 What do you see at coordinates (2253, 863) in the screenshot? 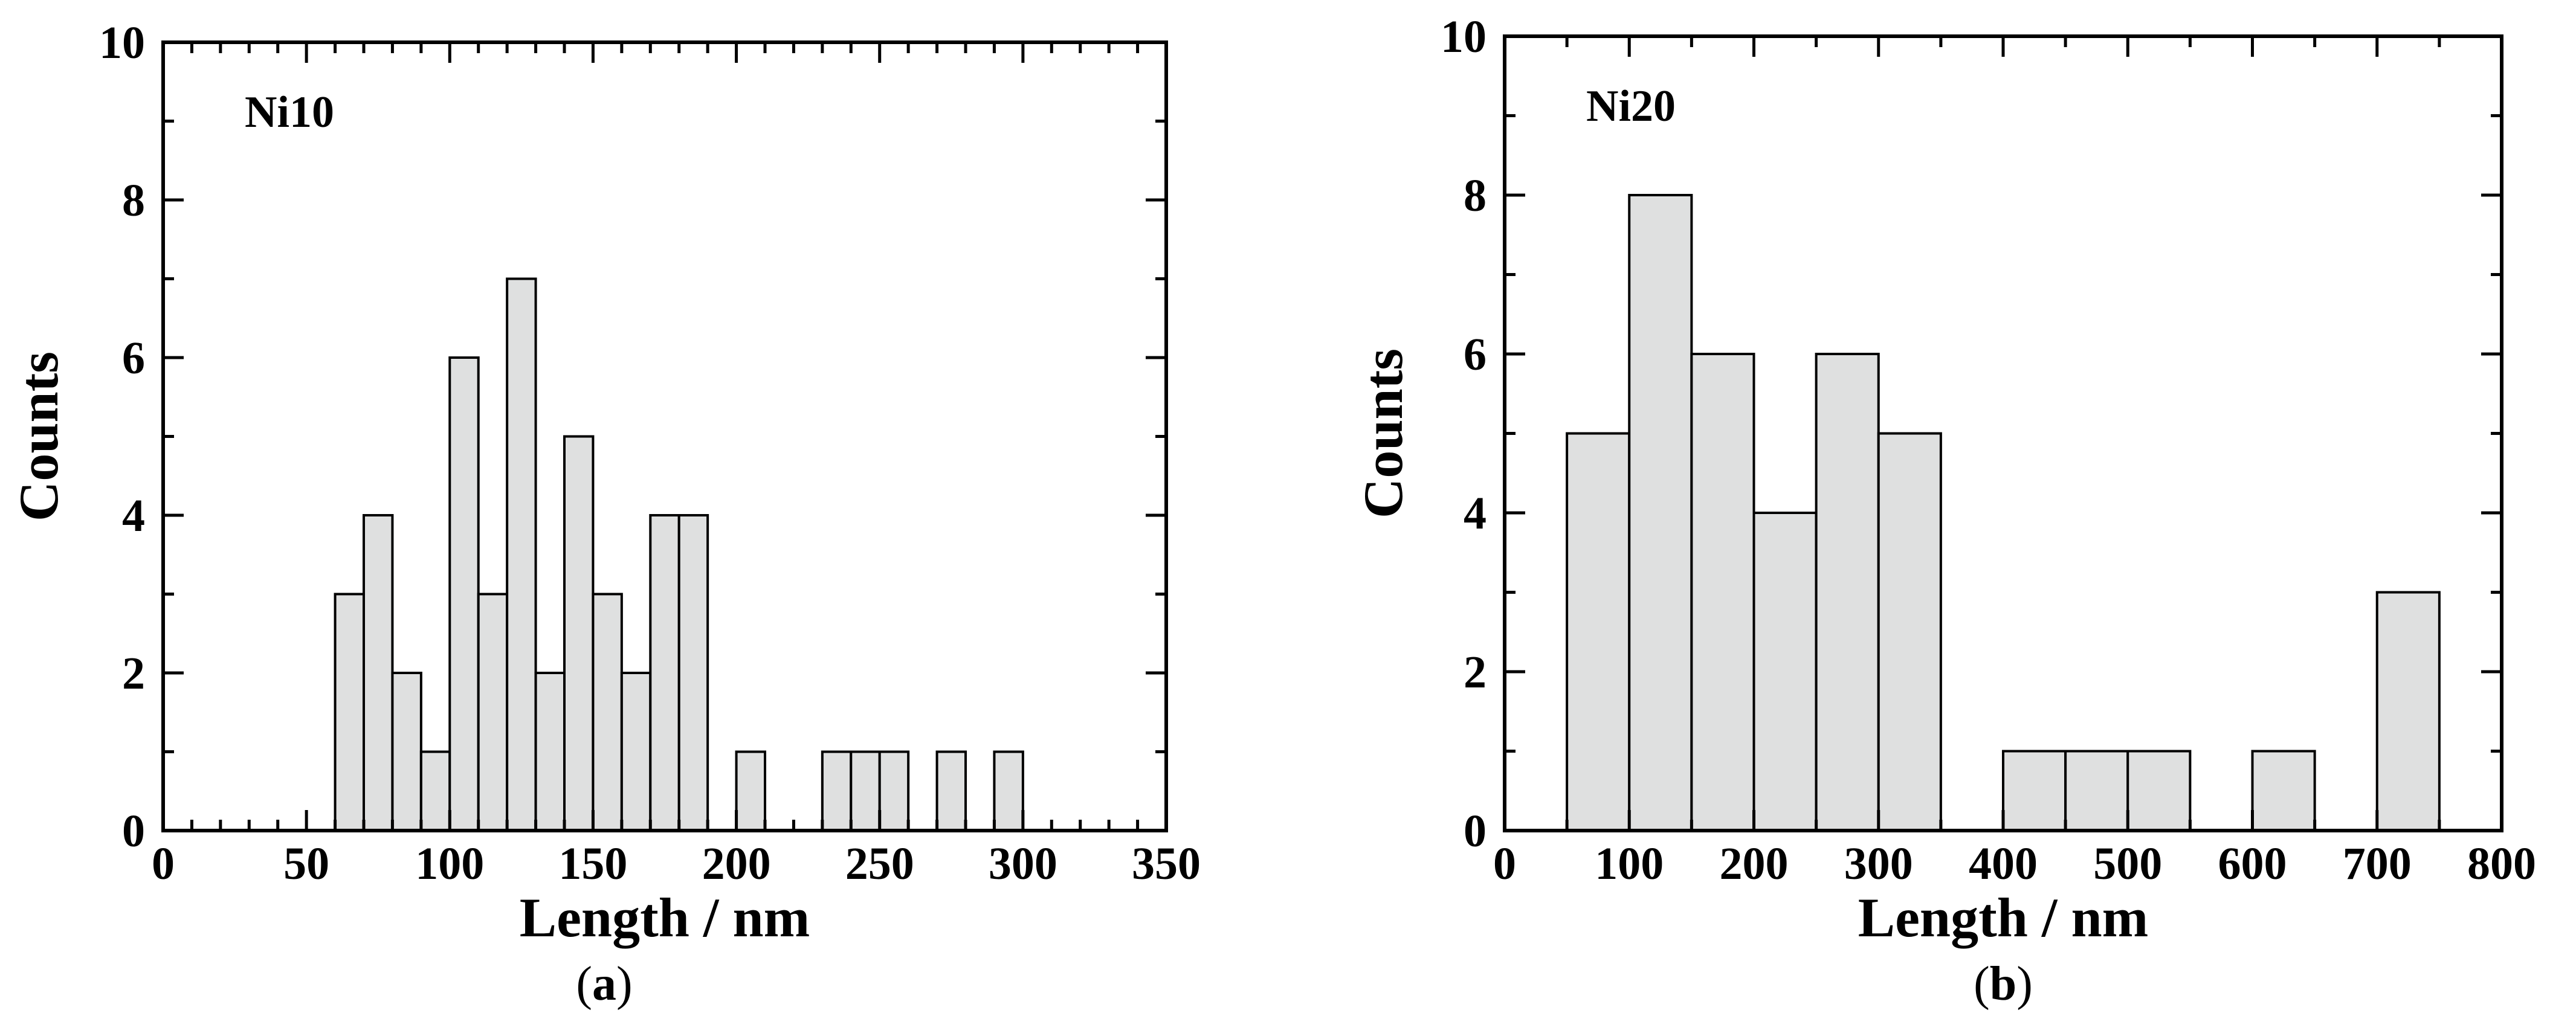
I see `x-tick-label: 600` at bounding box center [2253, 863].